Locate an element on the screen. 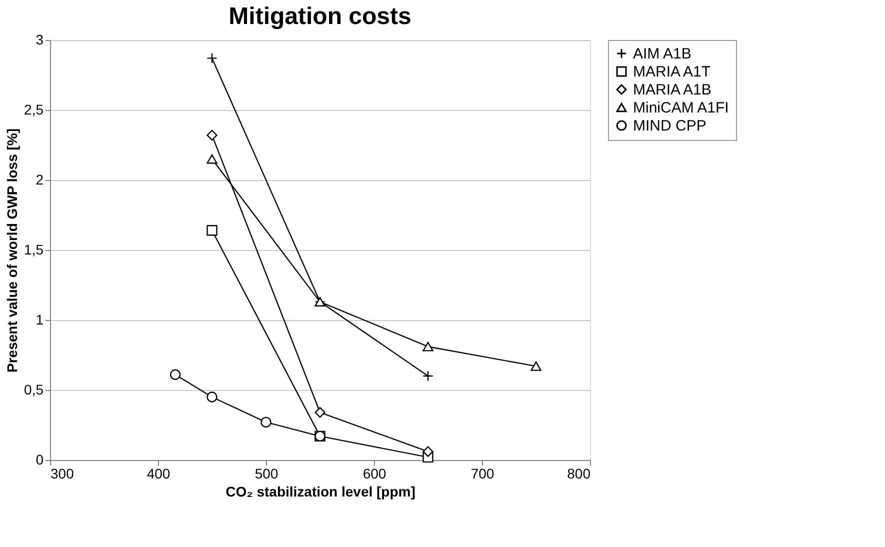 The height and width of the screenshot is (547, 885). chart-title: Mitigation costs is located at coordinates (320, 16).